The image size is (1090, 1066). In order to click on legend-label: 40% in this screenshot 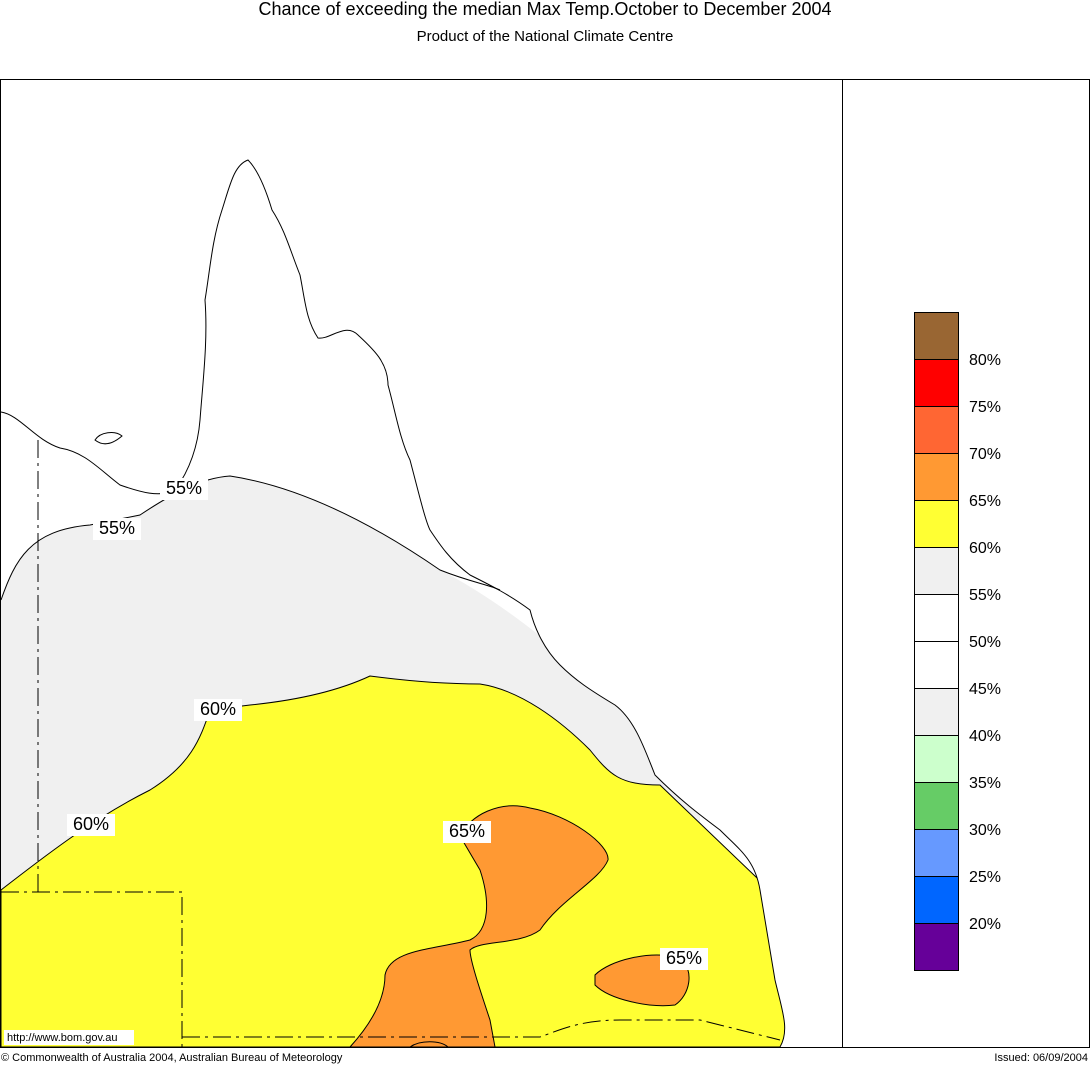, I will do `click(985, 736)`.